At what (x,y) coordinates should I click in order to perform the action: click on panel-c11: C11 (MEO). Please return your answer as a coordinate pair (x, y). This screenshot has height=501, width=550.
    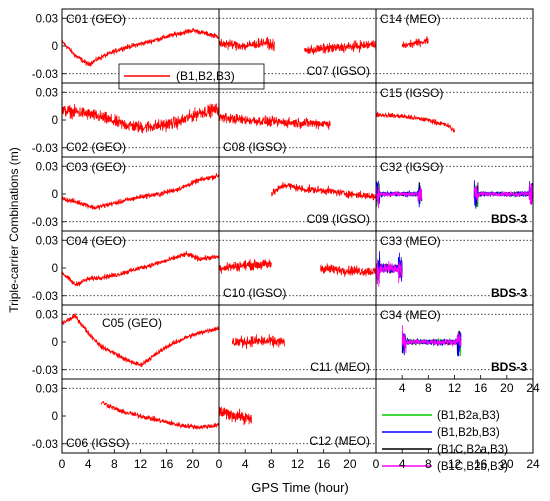
    Looking at the image, I should click on (300, 354).